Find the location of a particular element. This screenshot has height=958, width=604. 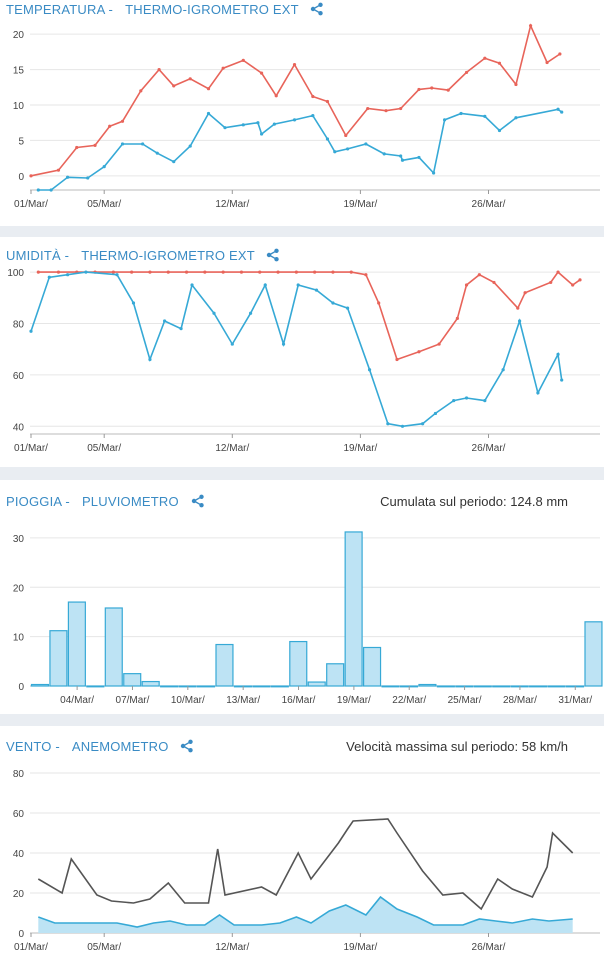

x-tick-label: 04/Mar/ is located at coordinates (77, 700).